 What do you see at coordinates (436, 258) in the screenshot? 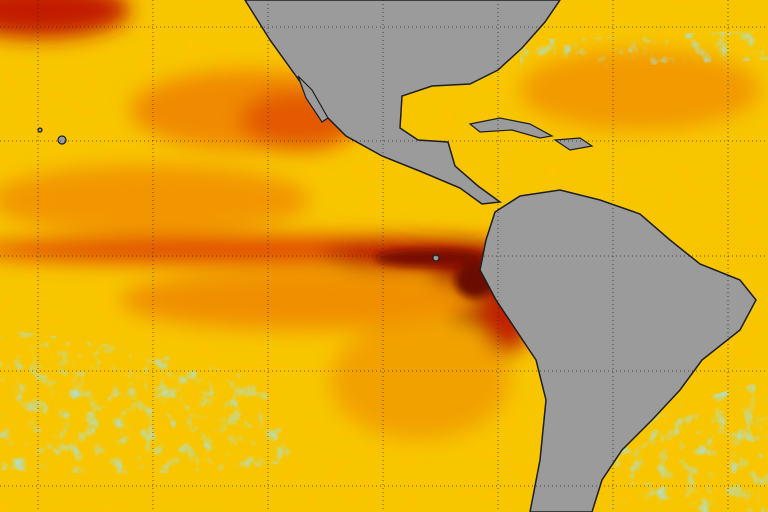
I see `galapagos` at bounding box center [436, 258].